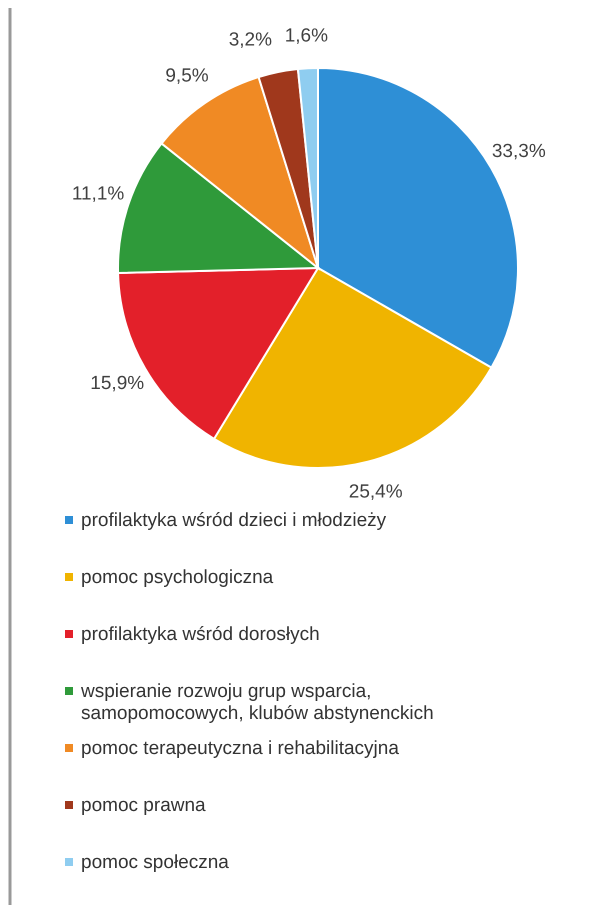 This screenshot has height=913, width=592. I want to click on data-label: 3,2%, so click(250, 40).